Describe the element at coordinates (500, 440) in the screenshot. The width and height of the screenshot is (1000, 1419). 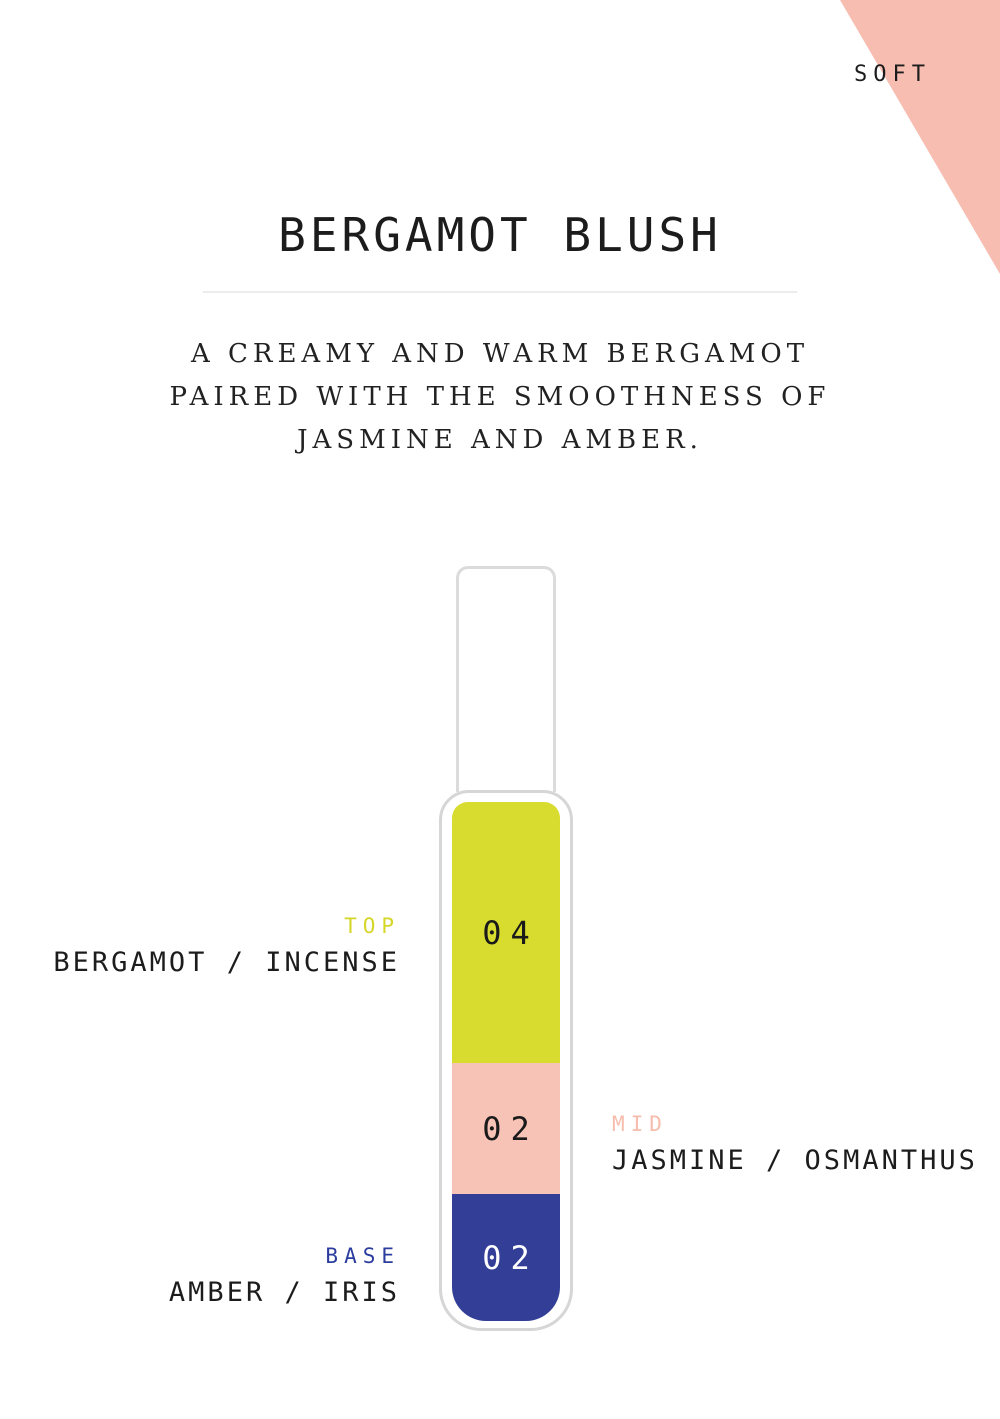
I see `description-line: JASMINE AND AMBER.` at that location.